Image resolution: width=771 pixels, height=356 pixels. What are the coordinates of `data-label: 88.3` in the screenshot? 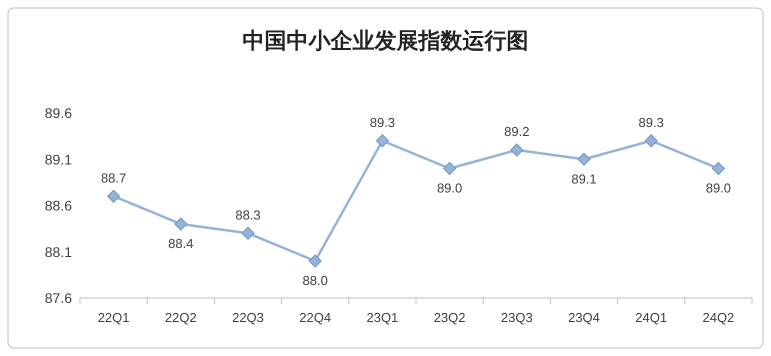 It's located at (248, 214).